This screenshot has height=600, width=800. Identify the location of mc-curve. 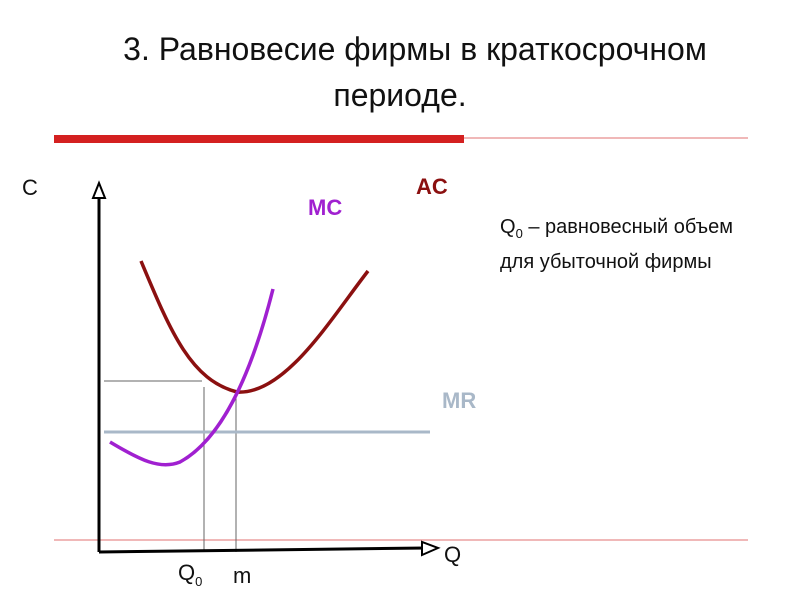
(192, 377).